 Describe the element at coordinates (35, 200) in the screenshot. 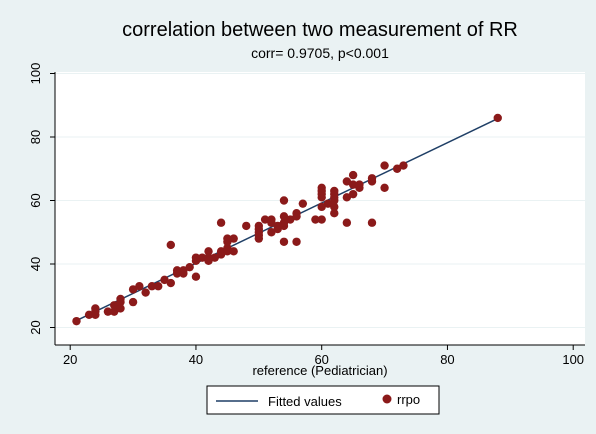

I see `y-tick-label: 60` at that location.